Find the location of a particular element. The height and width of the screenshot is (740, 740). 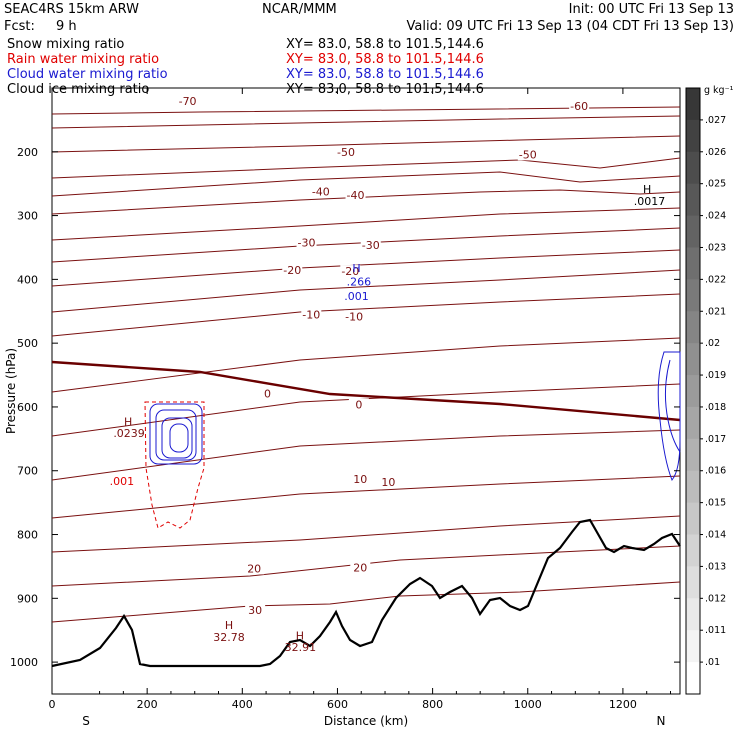

colorbar-label-15: .012 is located at coordinates (715, 598).